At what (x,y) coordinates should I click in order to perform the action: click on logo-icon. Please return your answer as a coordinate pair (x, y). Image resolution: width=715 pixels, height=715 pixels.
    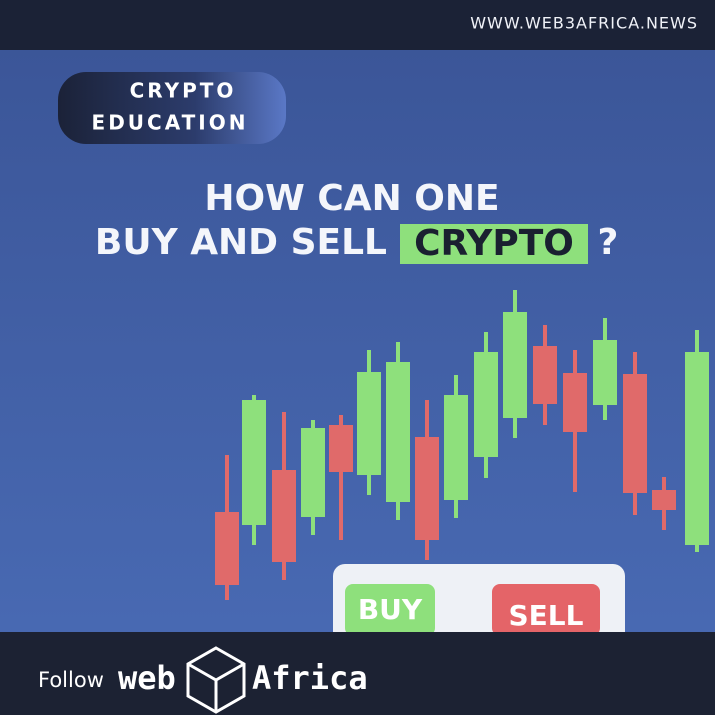
    Looking at the image, I should click on (216, 680).